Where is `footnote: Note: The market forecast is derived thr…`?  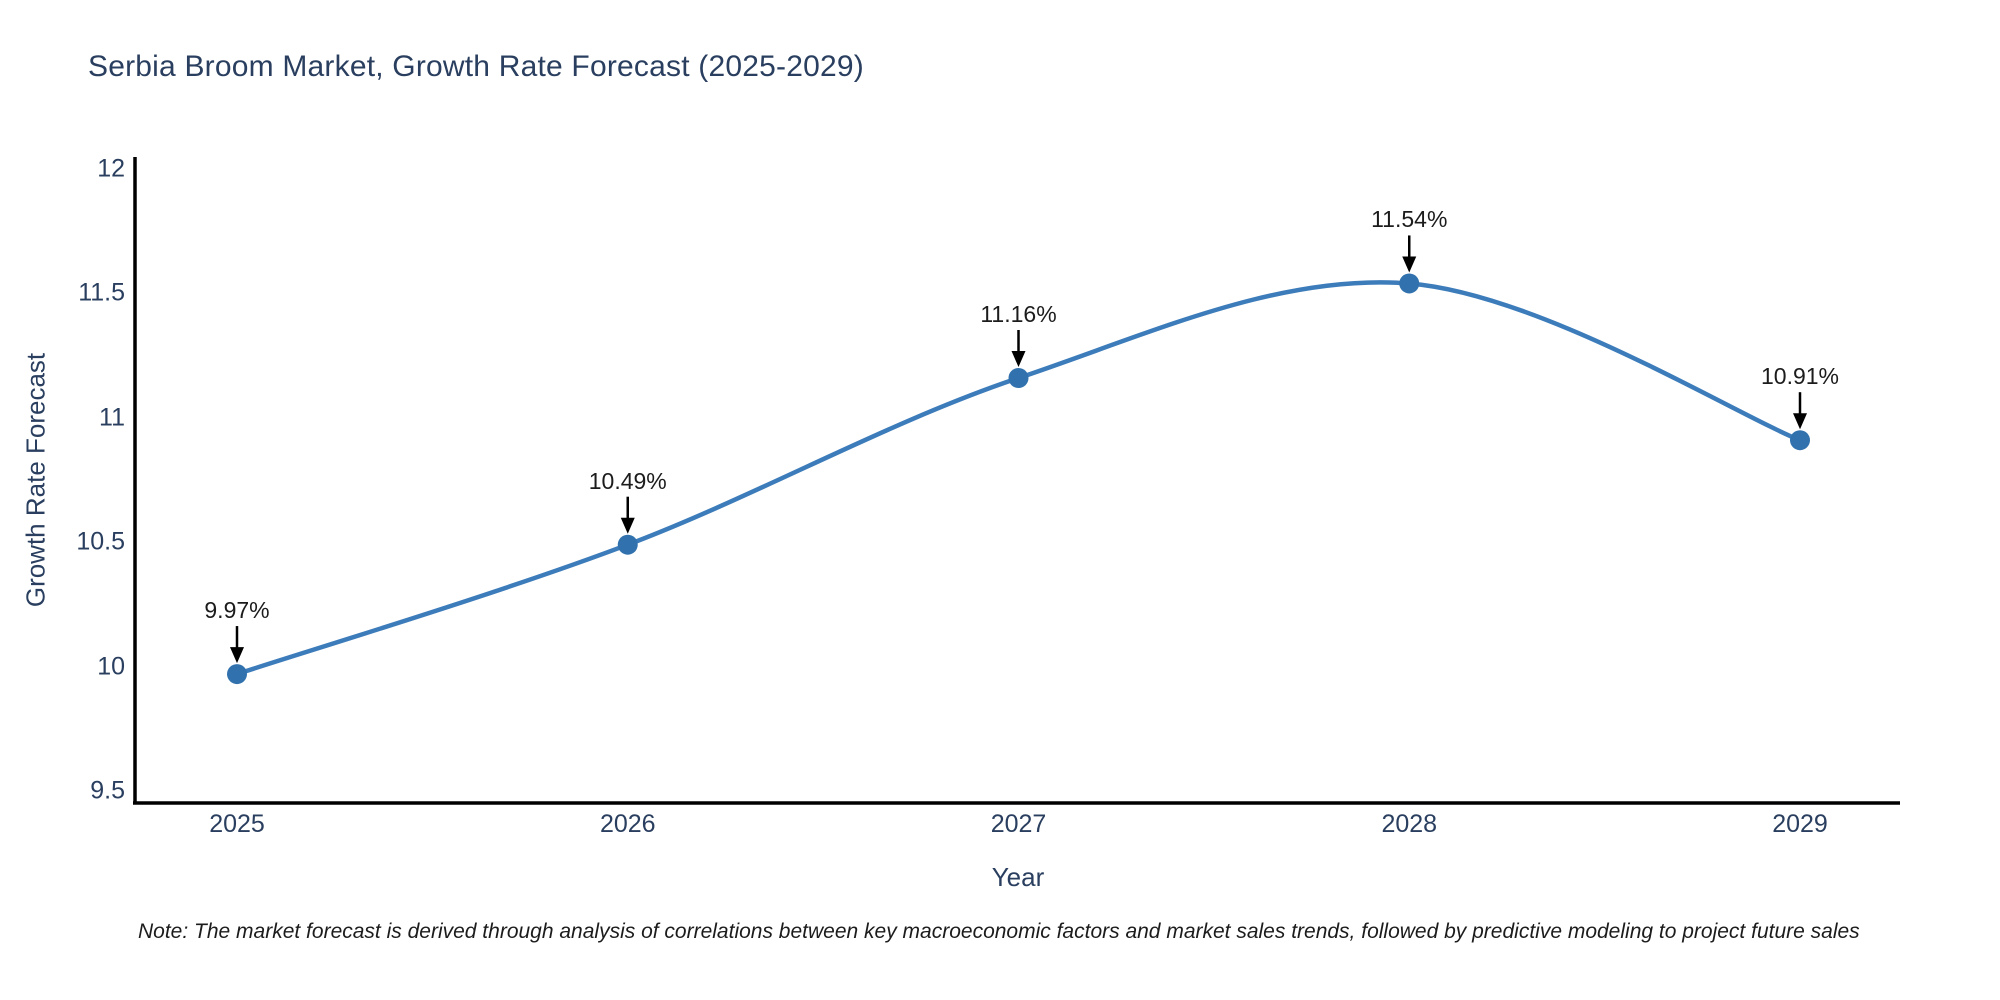
footnote: Note: The market forecast is derived thr… is located at coordinates (999, 931).